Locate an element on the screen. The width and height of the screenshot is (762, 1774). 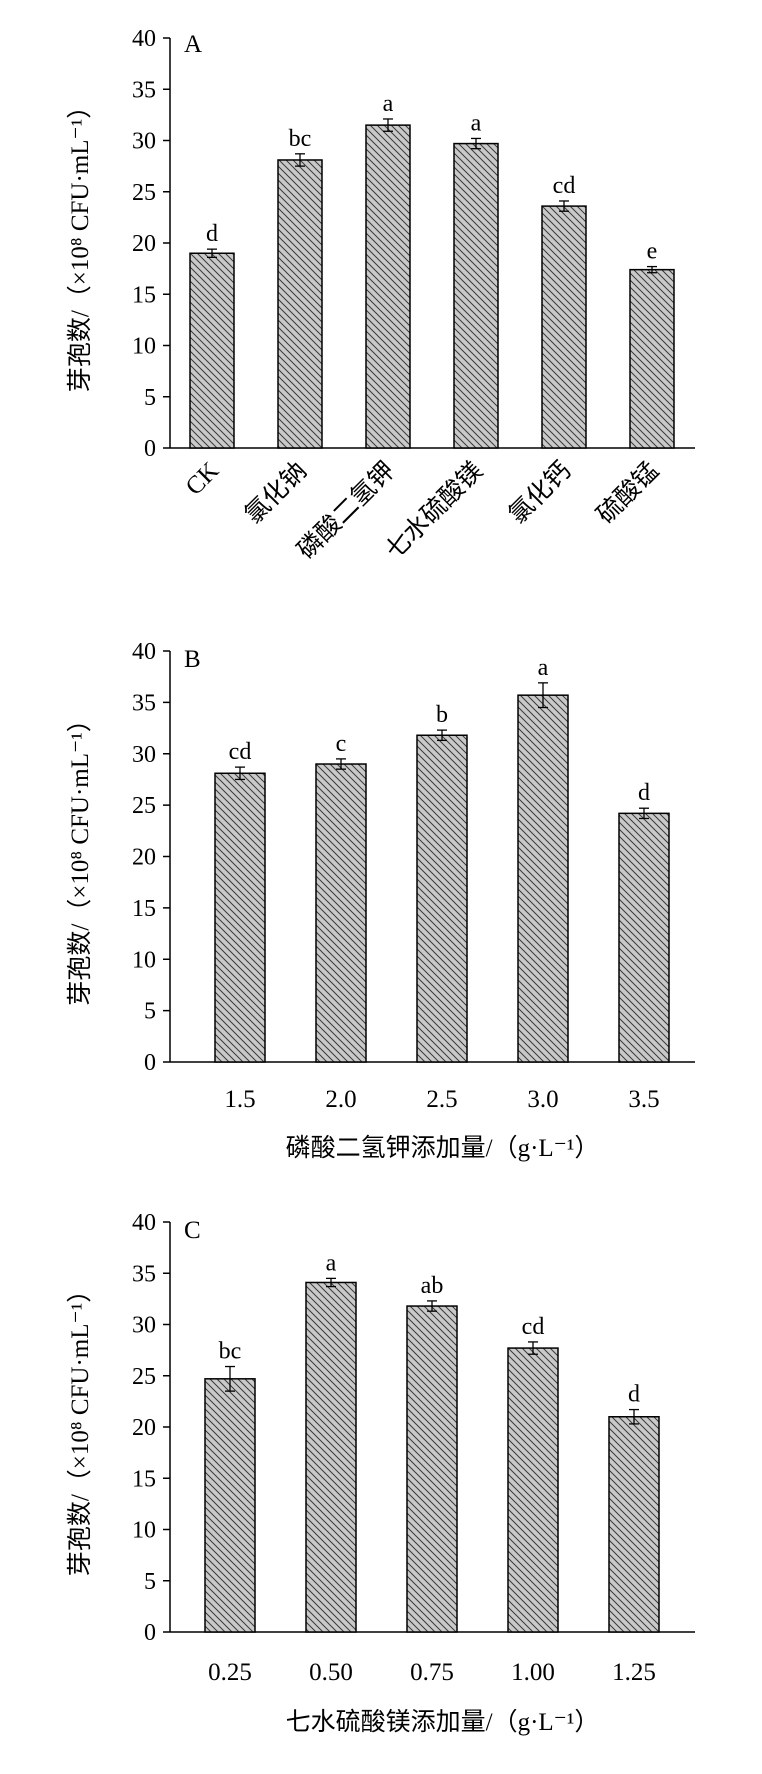
x-tick-label: 1.25 is located at coordinates (634, 1672).